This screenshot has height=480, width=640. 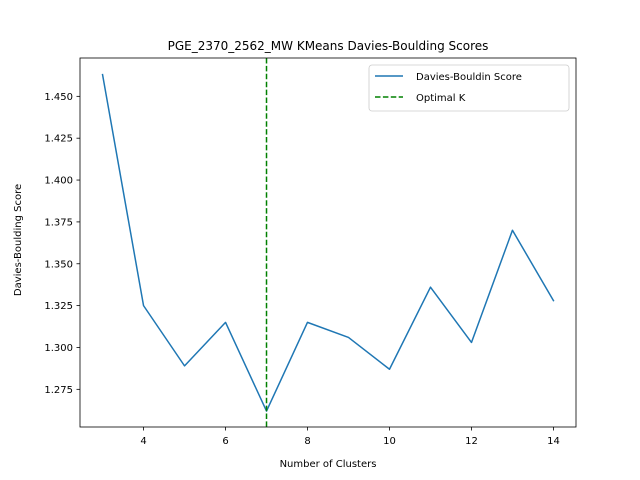 I want to click on y-tick-label: 1.450, so click(x=58, y=97).